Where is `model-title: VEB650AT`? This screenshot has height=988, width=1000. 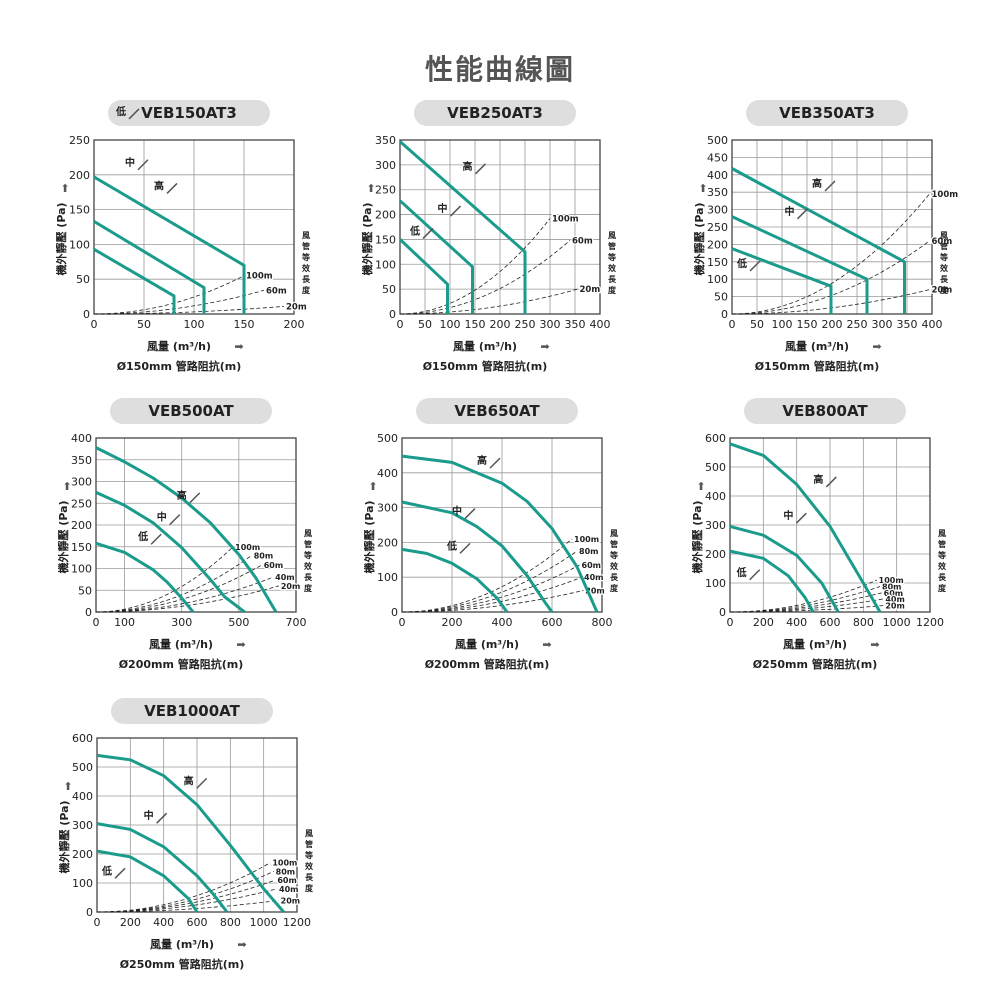 model-title: VEB650AT is located at coordinates (497, 411).